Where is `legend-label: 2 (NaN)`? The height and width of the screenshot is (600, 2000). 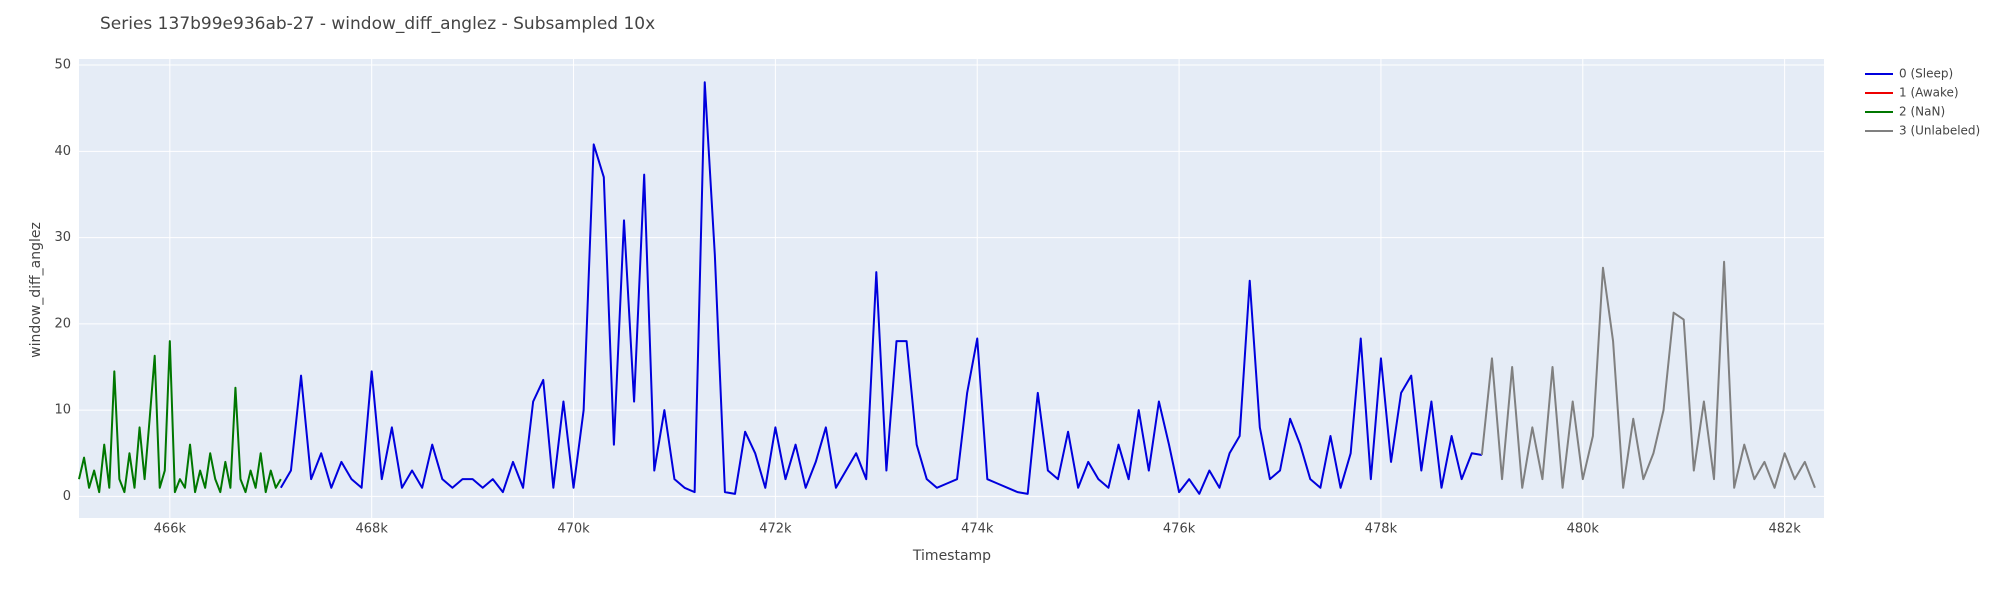
legend-label: 2 (NaN) is located at coordinates (1922, 112).